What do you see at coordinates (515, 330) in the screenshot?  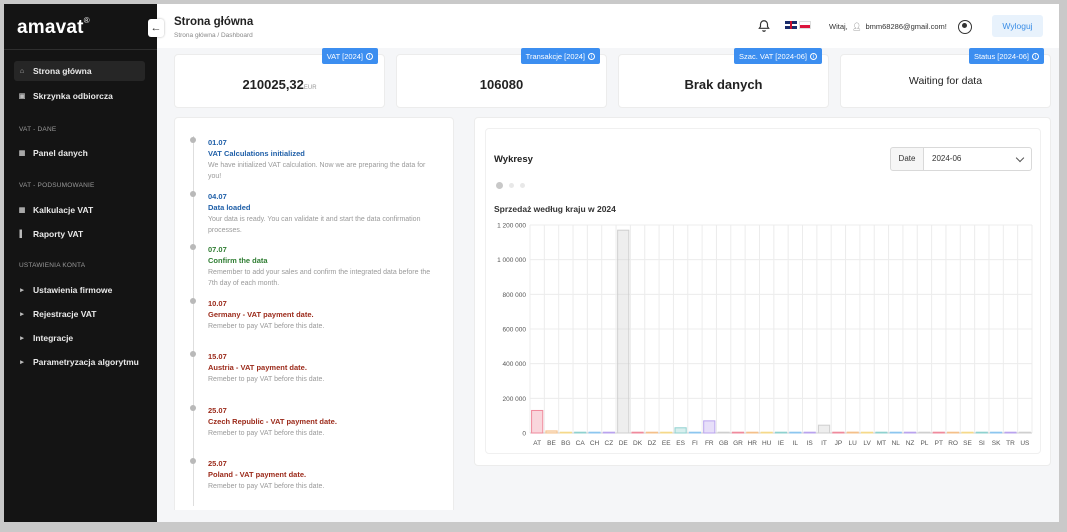 I see `y-tick-label: 600 000` at bounding box center [515, 330].